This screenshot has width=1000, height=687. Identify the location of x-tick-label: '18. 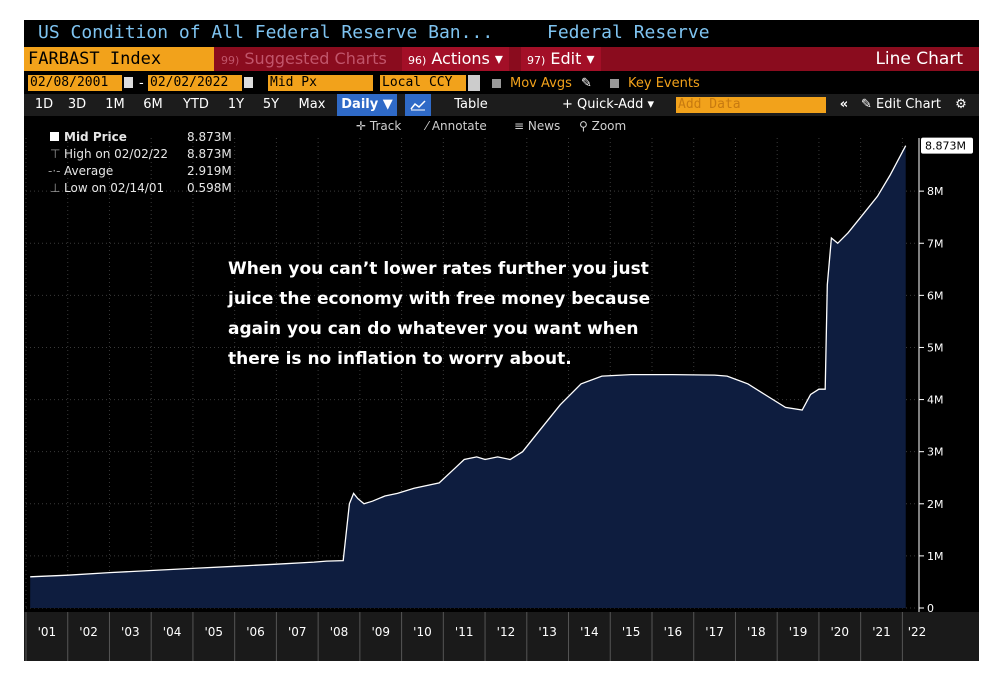
(756, 632).